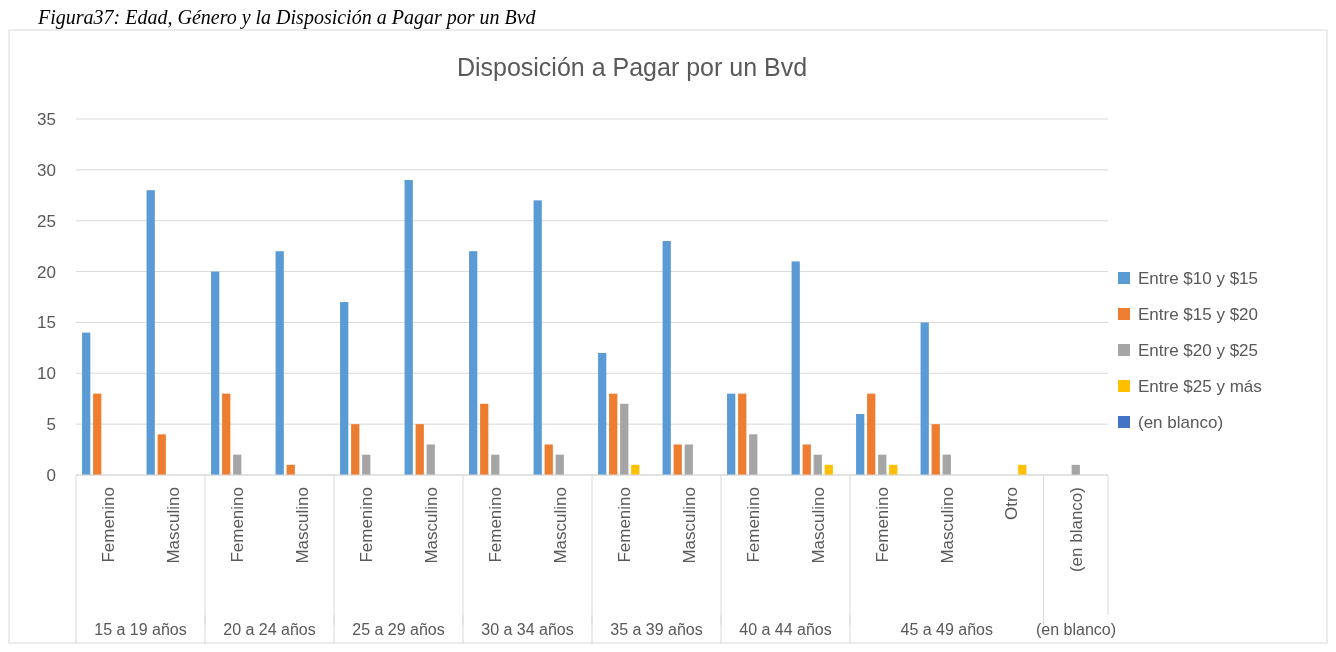 The height and width of the screenshot is (652, 1336). Describe the element at coordinates (398, 629) in the screenshot. I see `text: 25 a 29 años` at that location.